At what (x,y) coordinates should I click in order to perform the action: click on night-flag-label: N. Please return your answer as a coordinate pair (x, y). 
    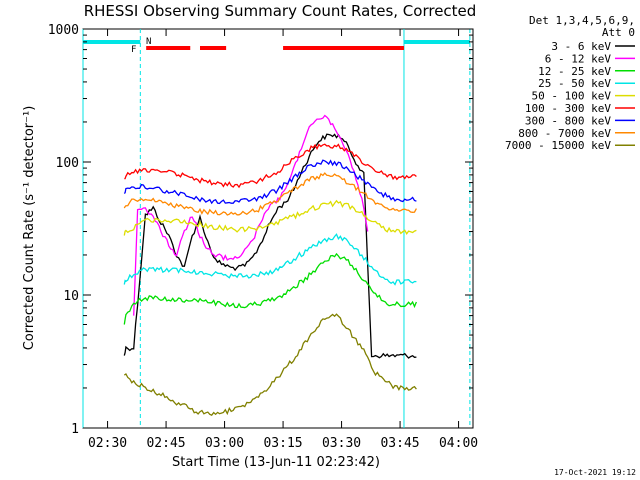
    Looking at the image, I should click on (148, 42).